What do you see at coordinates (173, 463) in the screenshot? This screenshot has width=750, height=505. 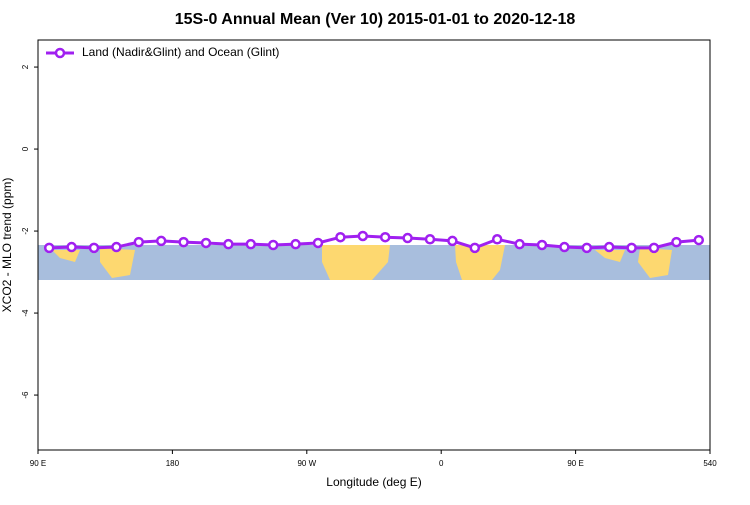 I see `x-tick-label: 180` at bounding box center [173, 463].